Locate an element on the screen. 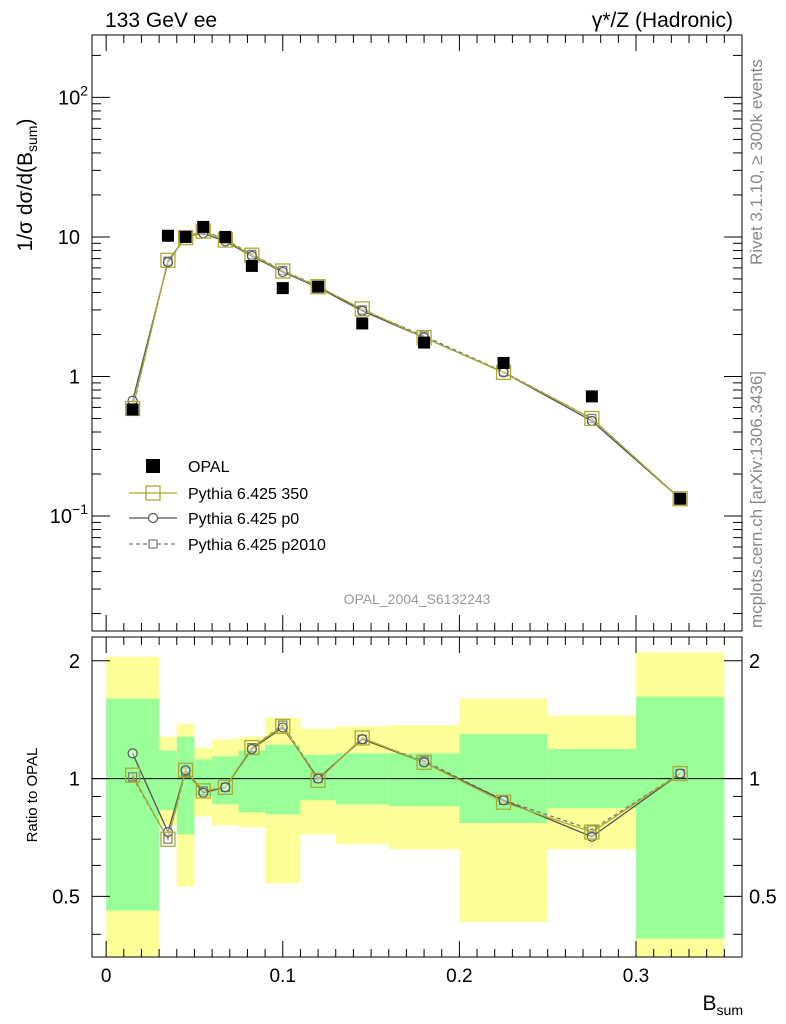 The width and height of the screenshot is (786, 1024). ratio-y-tick-label-right: 2 is located at coordinates (754, 662).